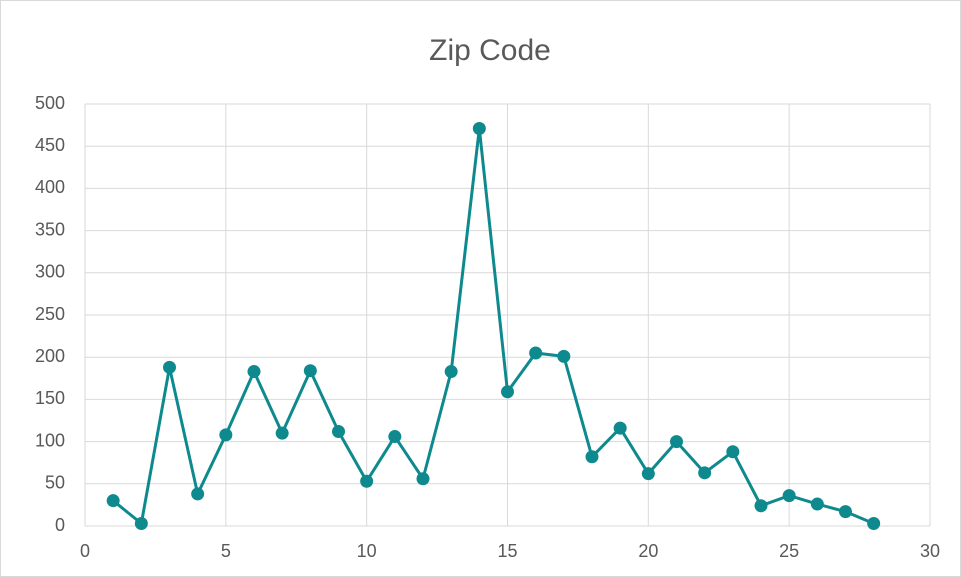  Describe the element at coordinates (648, 551) in the screenshot. I see `x-tick-label: 20` at that location.